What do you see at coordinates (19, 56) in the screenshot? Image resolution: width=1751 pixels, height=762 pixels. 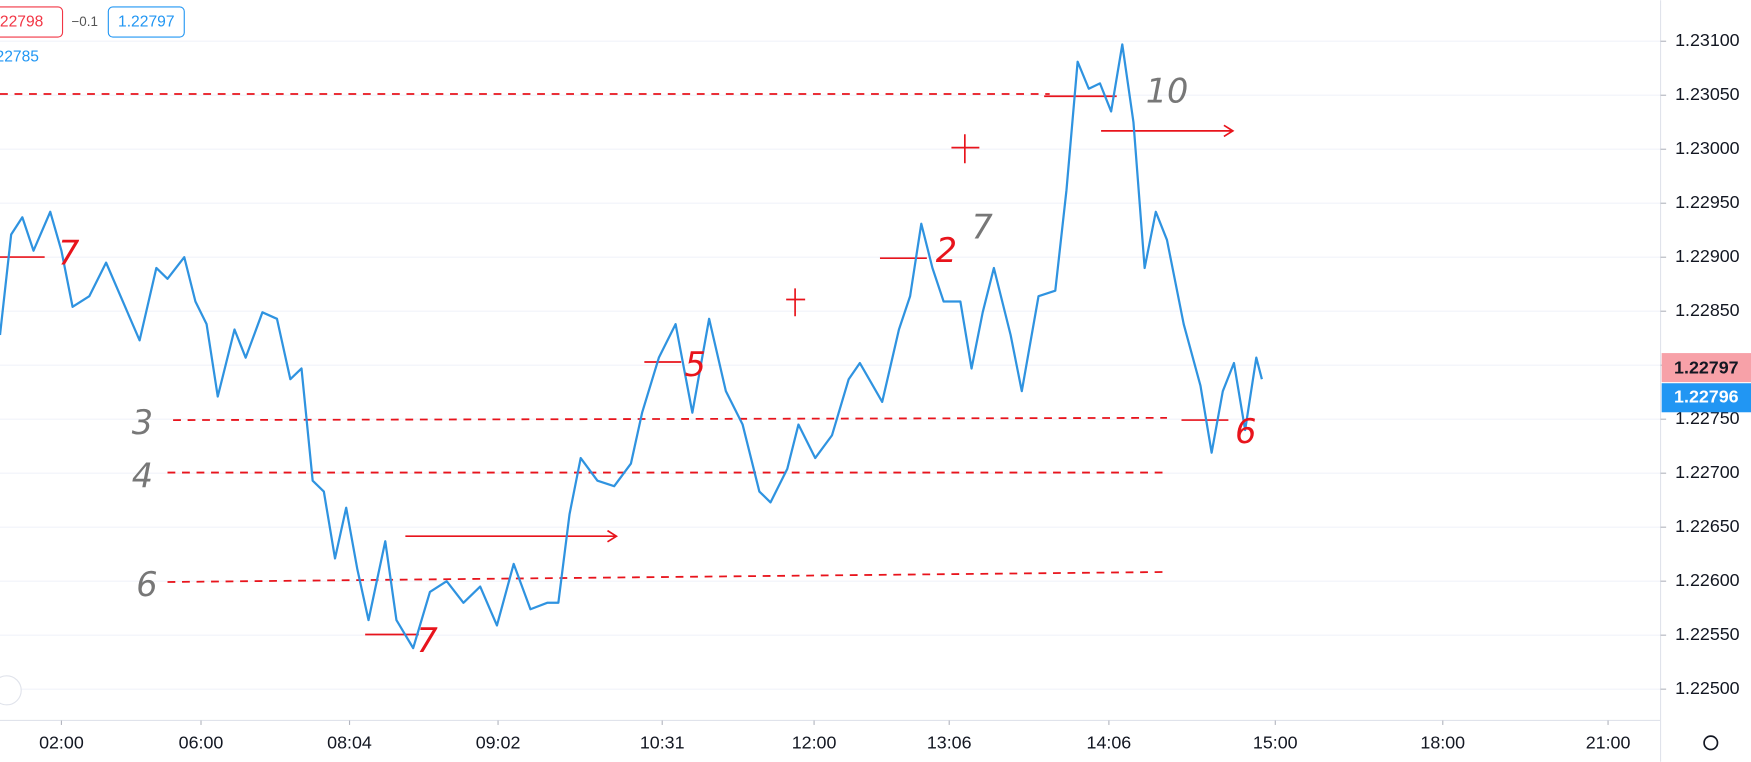 I see `sub-value: 22785` at bounding box center [19, 56].